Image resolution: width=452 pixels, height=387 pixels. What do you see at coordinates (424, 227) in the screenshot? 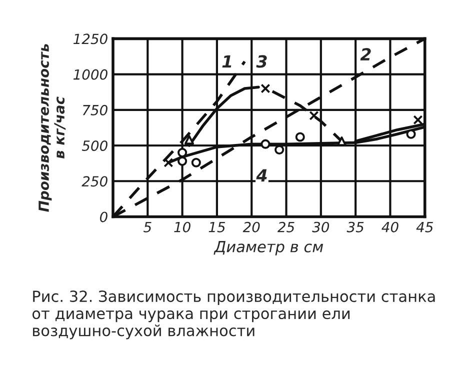
I see `x-tick-label: 45` at bounding box center [424, 227].